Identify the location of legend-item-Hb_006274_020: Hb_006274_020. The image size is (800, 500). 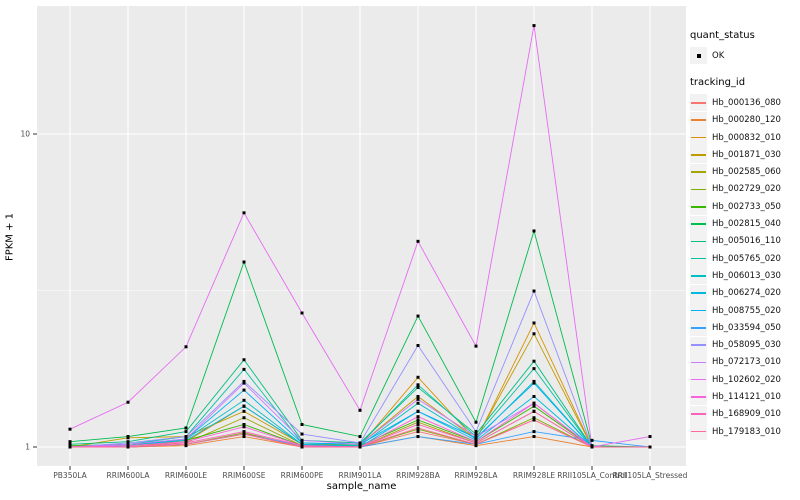
(744, 293).